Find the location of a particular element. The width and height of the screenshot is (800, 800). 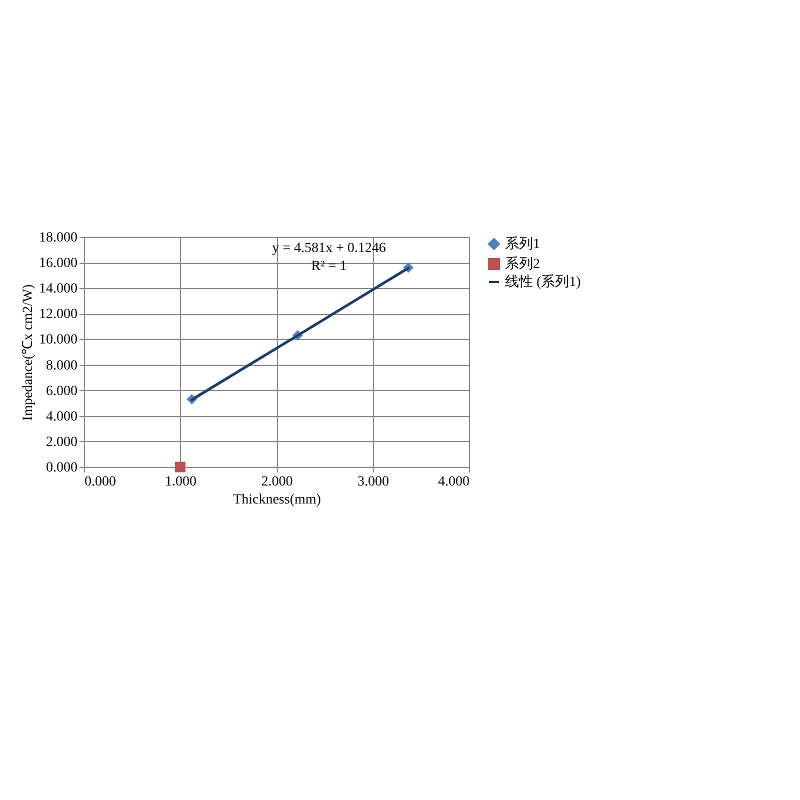

x-tick-label: 1.000 is located at coordinates (180, 482).